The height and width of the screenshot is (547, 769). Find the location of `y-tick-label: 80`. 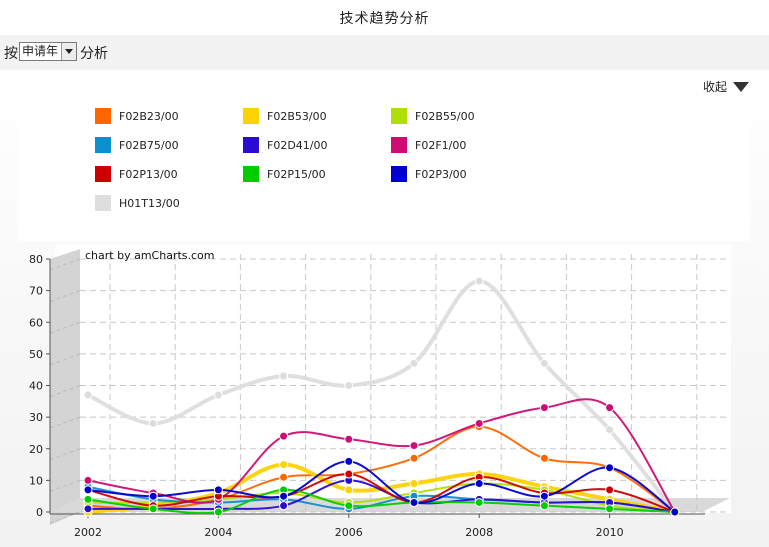

y-tick-label: 80 is located at coordinates (36, 259).